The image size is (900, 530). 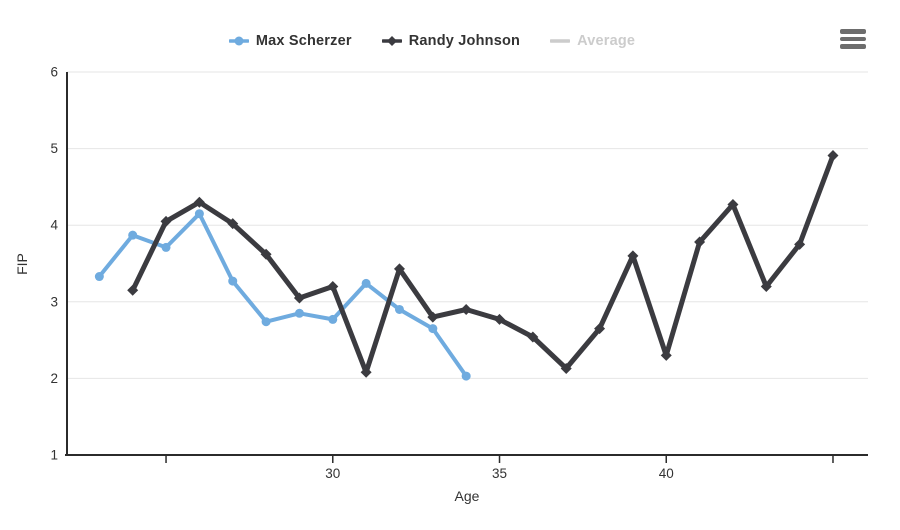 I want to click on chart-legend: Max Scherzer Randy Johnson Average, so click(x=441, y=41).